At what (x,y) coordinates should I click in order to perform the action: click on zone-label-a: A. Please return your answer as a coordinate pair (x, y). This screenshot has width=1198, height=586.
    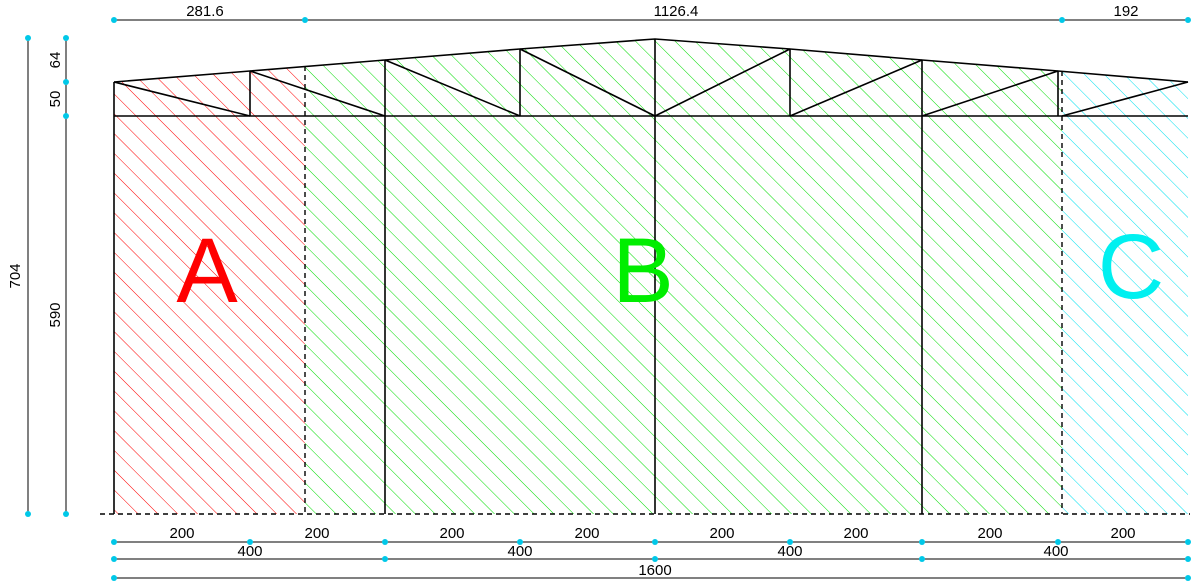
    Looking at the image, I should click on (207, 271).